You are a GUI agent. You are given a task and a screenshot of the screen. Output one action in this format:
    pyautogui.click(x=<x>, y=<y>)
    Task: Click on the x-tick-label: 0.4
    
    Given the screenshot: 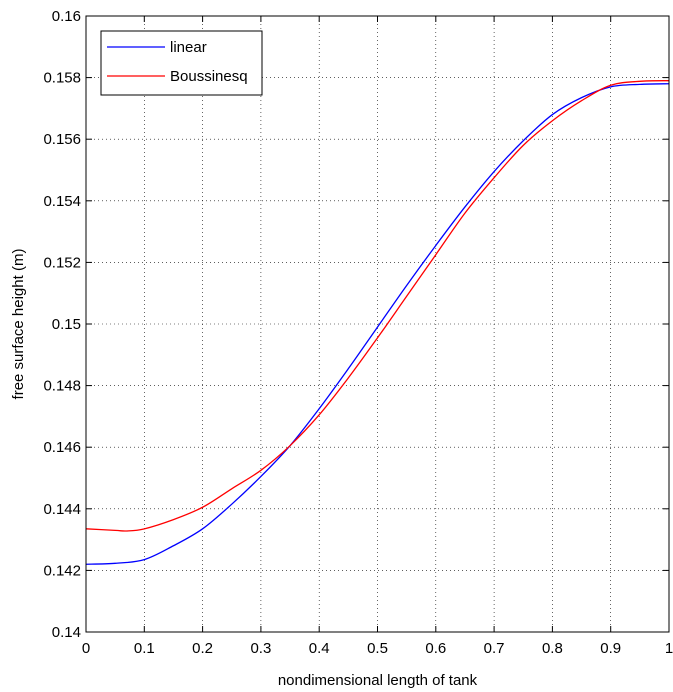 What is the action you would take?
    pyautogui.click(x=319, y=648)
    